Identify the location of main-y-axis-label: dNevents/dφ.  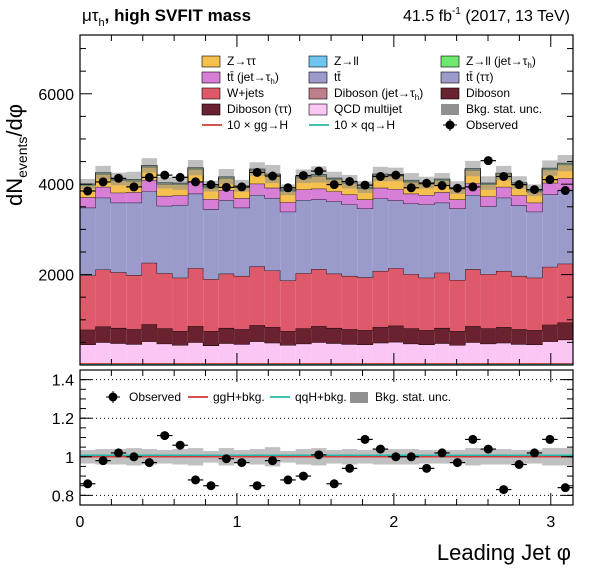
(16, 155).